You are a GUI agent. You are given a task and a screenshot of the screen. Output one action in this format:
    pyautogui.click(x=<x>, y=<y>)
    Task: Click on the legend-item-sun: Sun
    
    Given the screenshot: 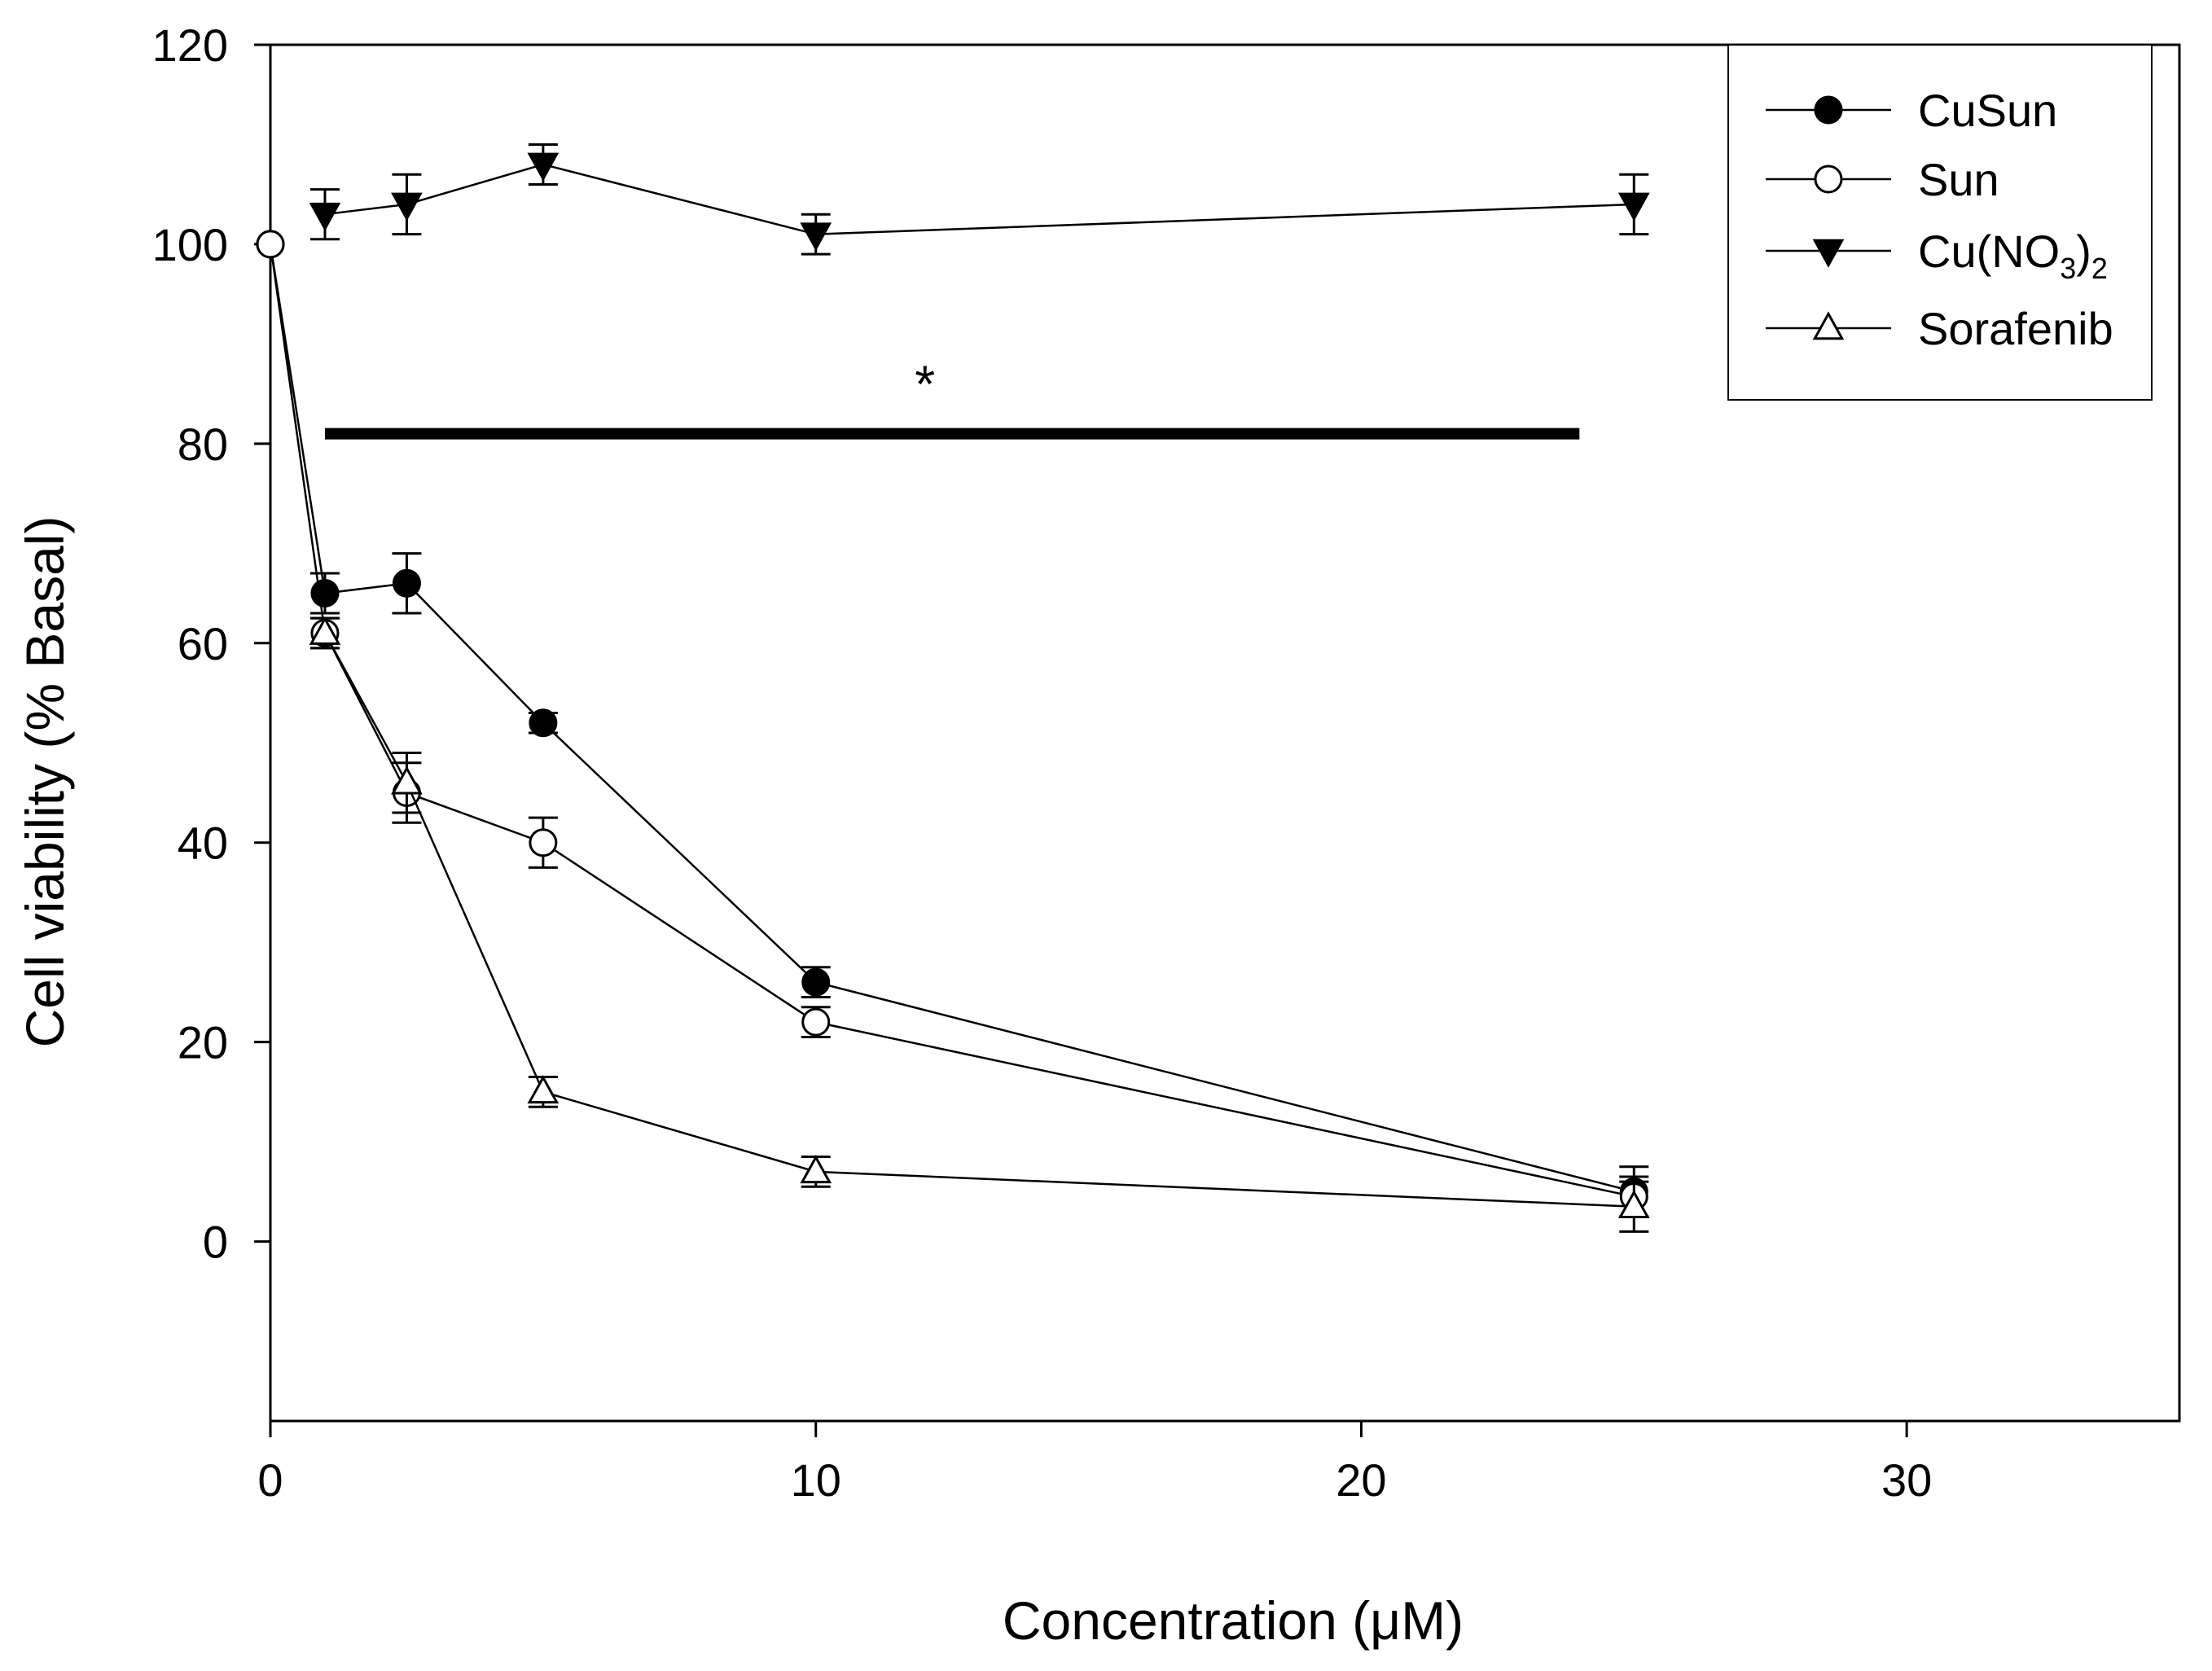 What is the action you would take?
    pyautogui.click(x=1882, y=179)
    